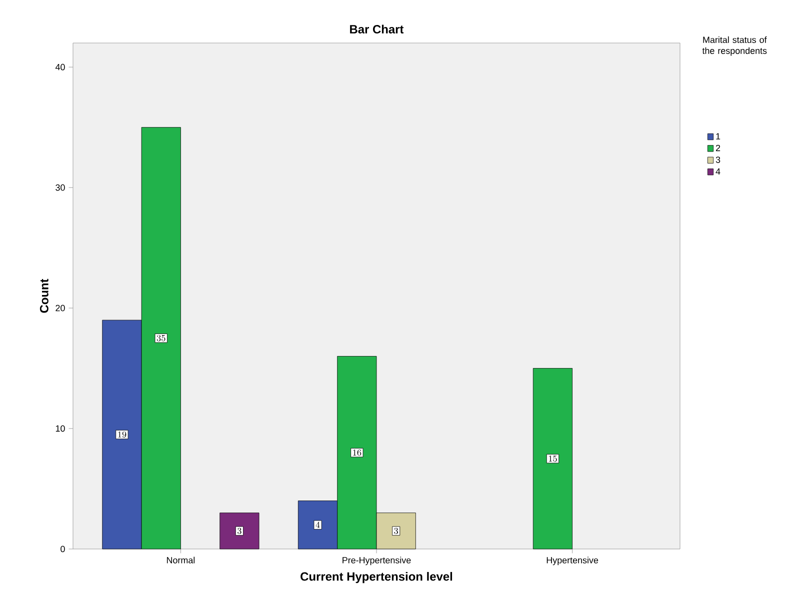 This screenshot has width=793, height=607. I want to click on legend-label: 1, so click(718, 136).